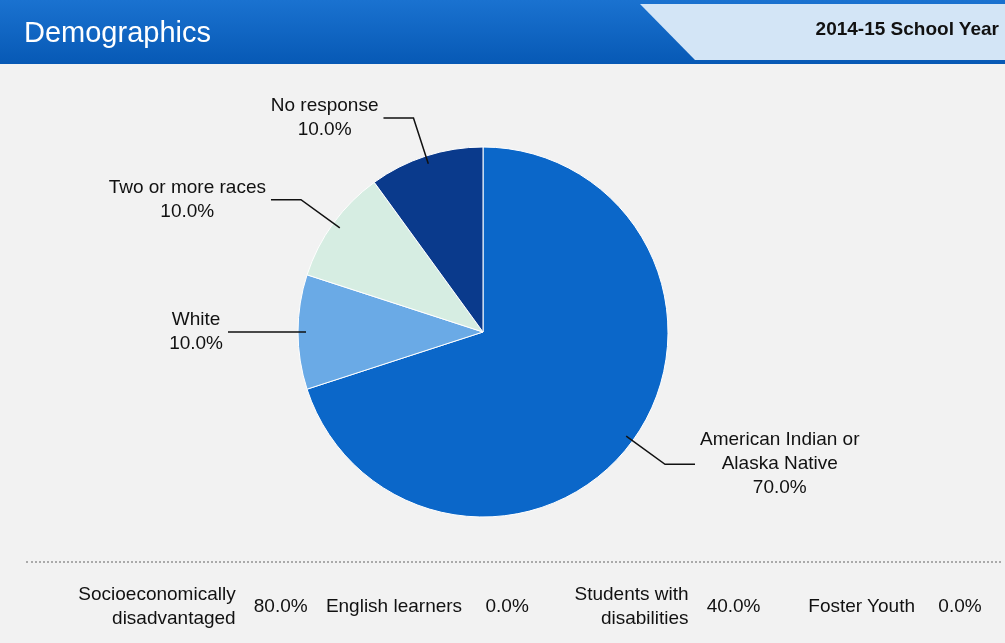 The width and height of the screenshot is (1005, 643). I want to click on text: 2014-15 School Year, so click(907, 29).